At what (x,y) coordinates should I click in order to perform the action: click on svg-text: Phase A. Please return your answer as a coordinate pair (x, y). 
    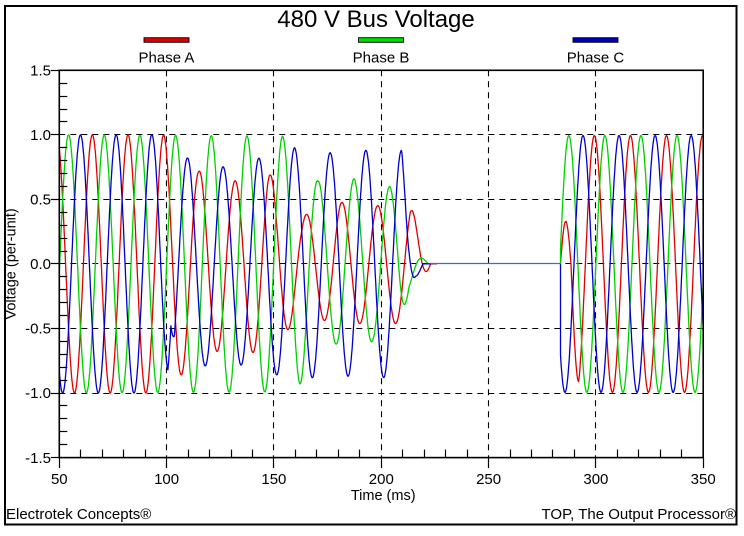
    Looking at the image, I should click on (167, 58).